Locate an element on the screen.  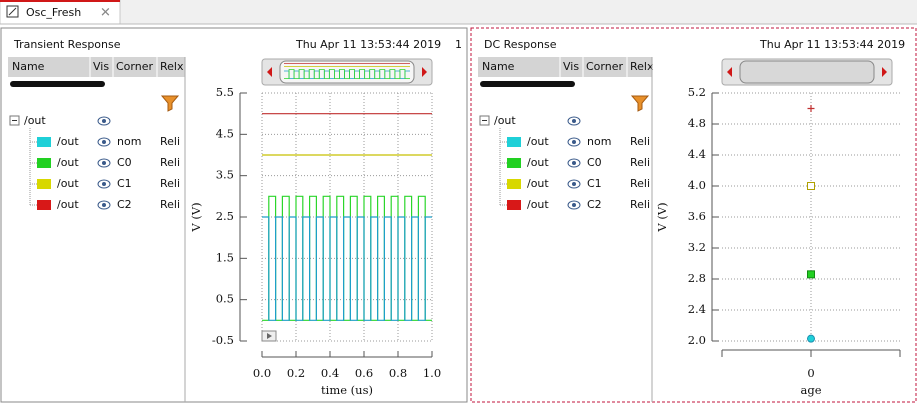
tab is located at coordinates (60, 12).